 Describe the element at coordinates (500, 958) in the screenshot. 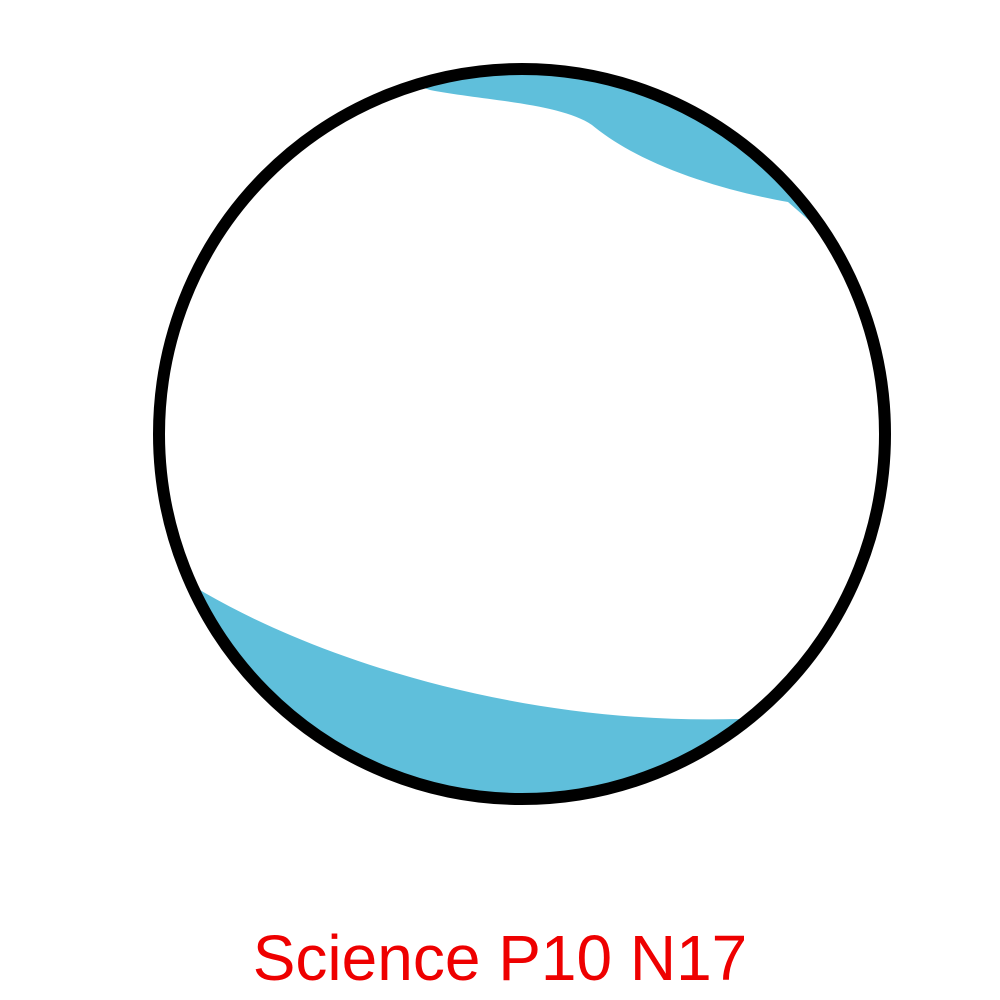

I see `caption-label: Science P10 N17` at that location.